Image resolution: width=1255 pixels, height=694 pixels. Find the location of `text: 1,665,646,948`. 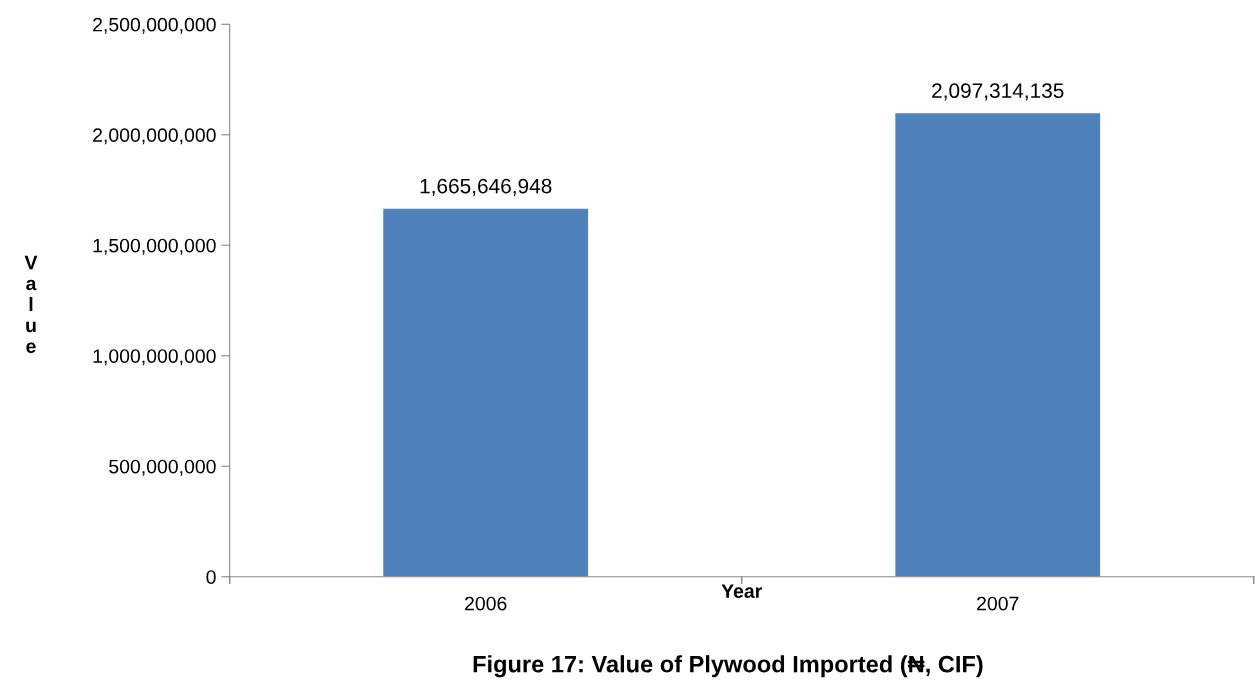

text: 1,665,646,948 is located at coordinates (486, 187).